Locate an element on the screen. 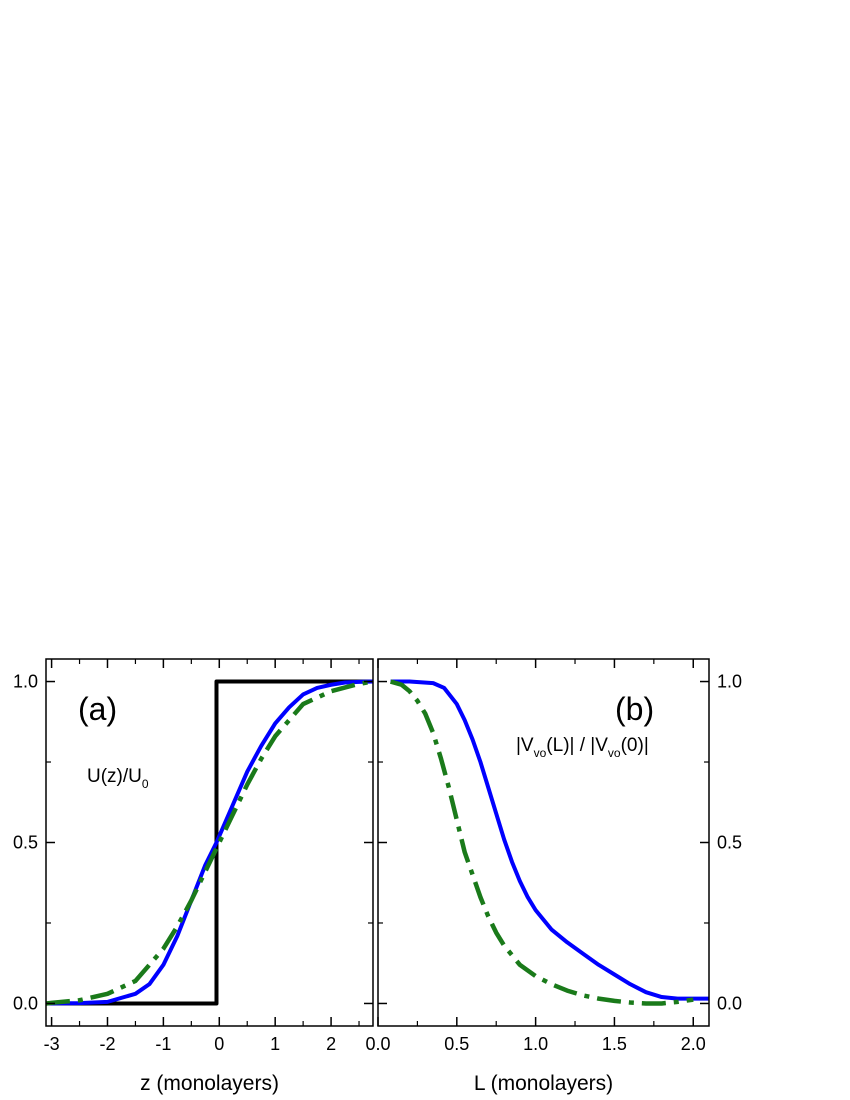 The width and height of the screenshot is (850, 1100). annotation-main: U(z)/U is located at coordinates (114, 776).